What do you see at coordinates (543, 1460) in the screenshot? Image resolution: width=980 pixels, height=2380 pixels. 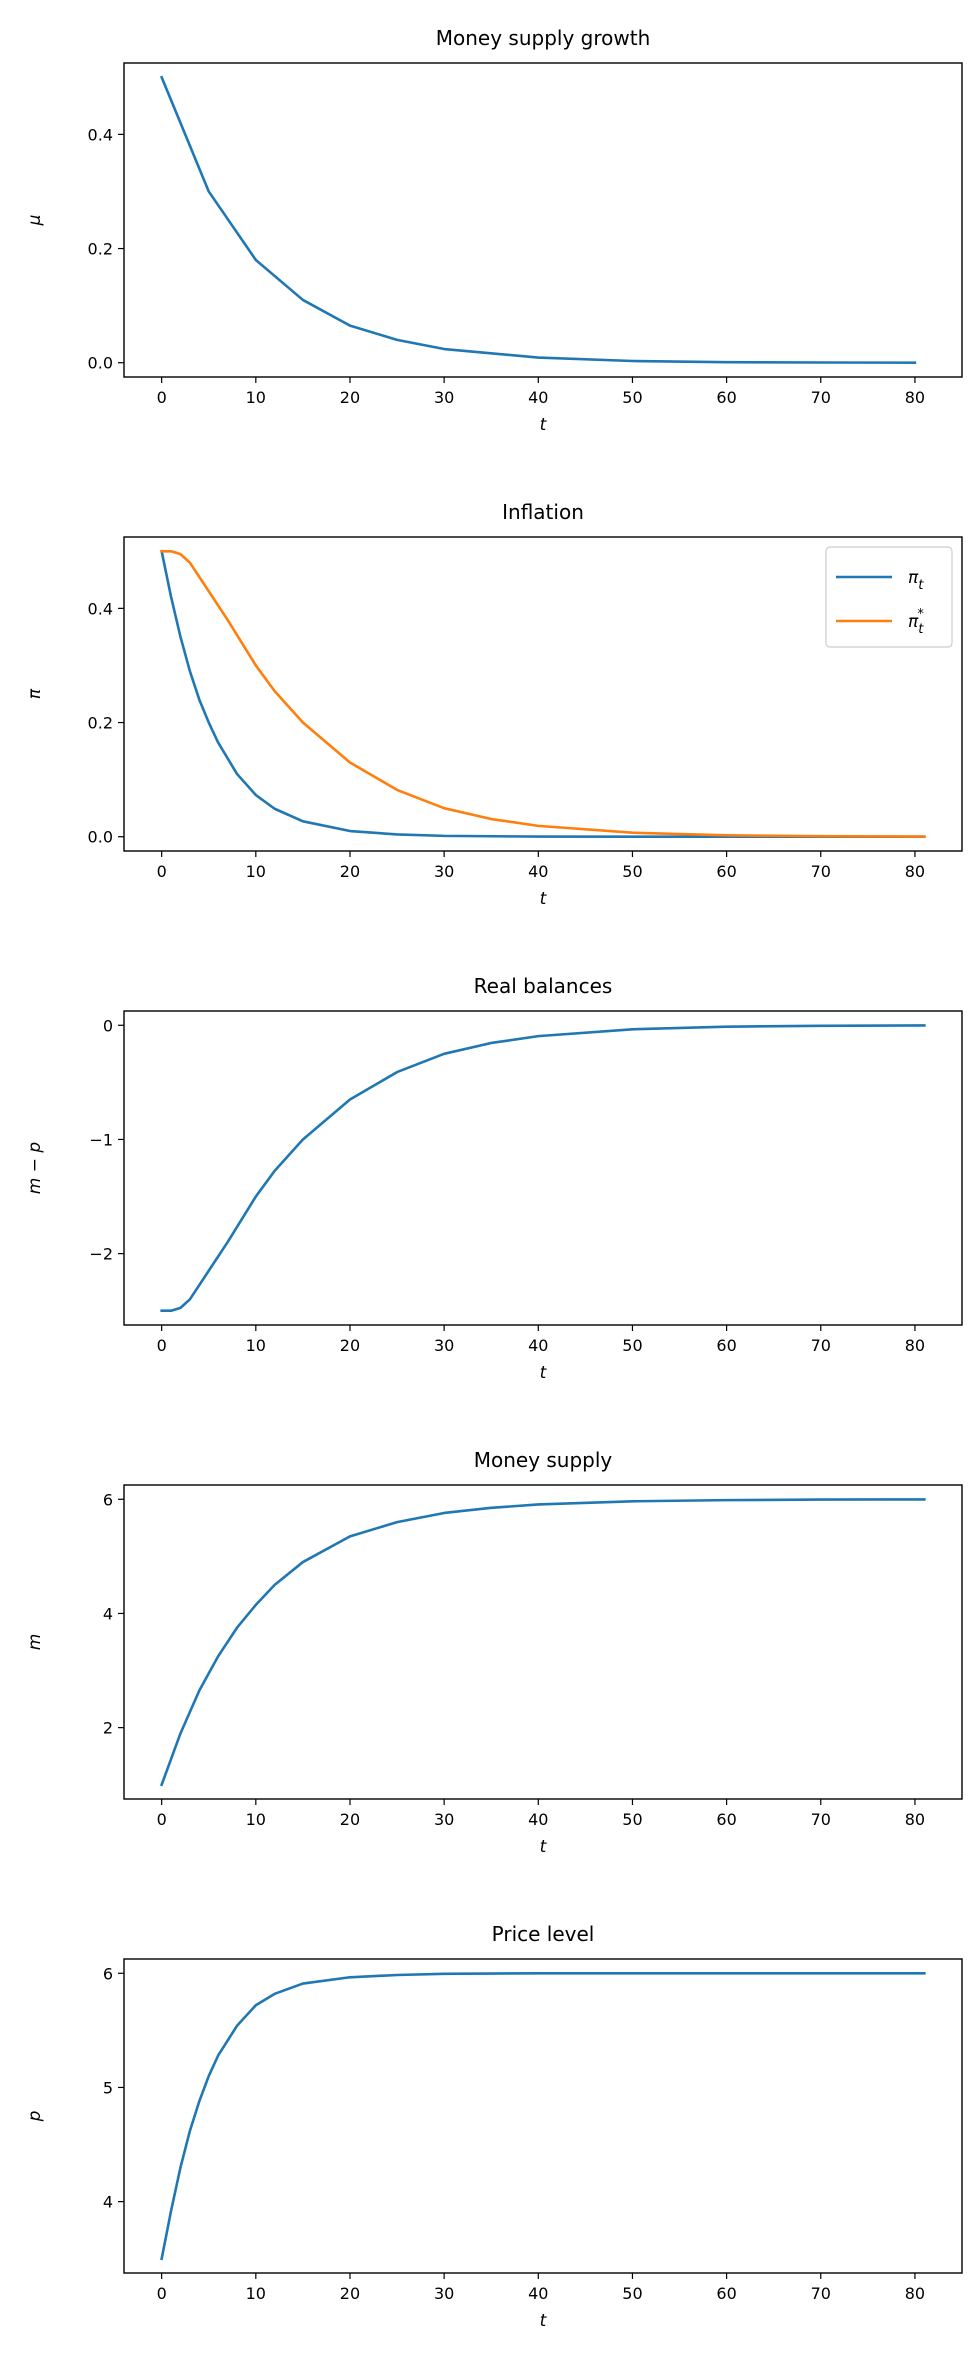 I see `chart-title: Money supply` at bounding box center [543, 1460].